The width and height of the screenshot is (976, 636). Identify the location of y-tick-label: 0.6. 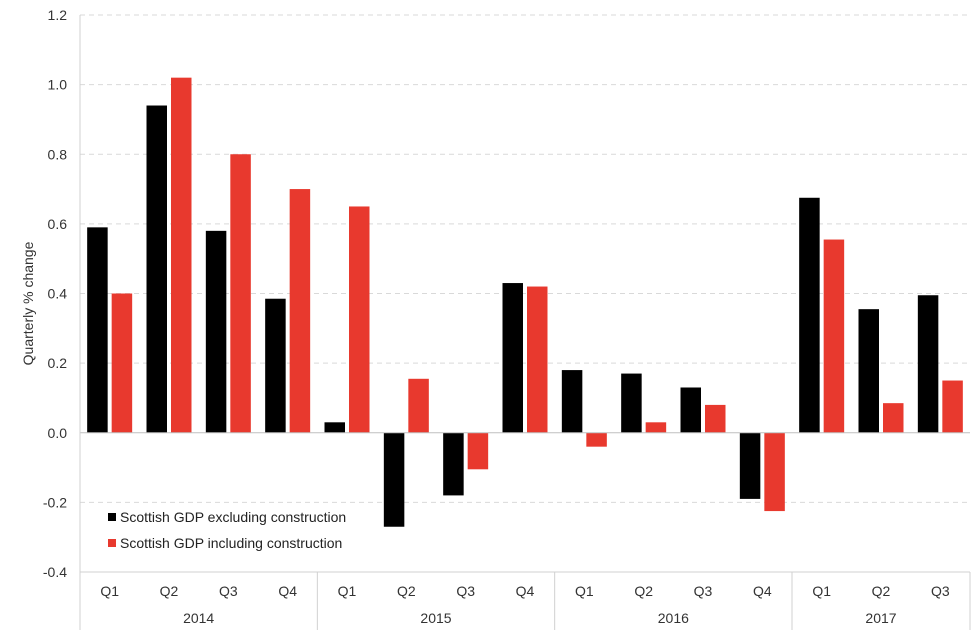
(58, 224).